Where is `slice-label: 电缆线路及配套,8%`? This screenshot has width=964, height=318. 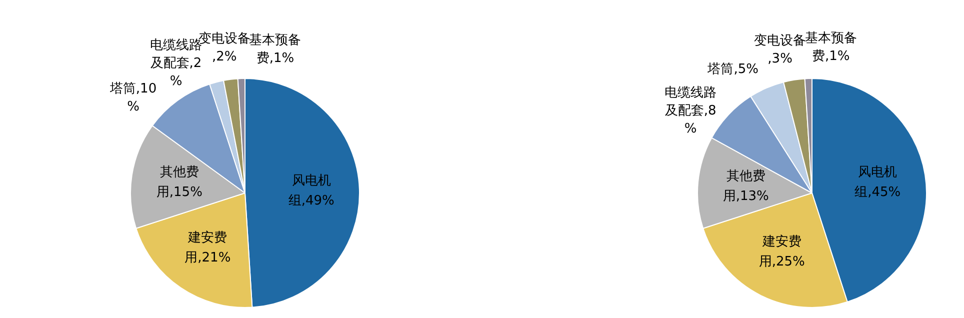
slice-label: 电缆线路及配套,8% is located at coordinates (690, 110).